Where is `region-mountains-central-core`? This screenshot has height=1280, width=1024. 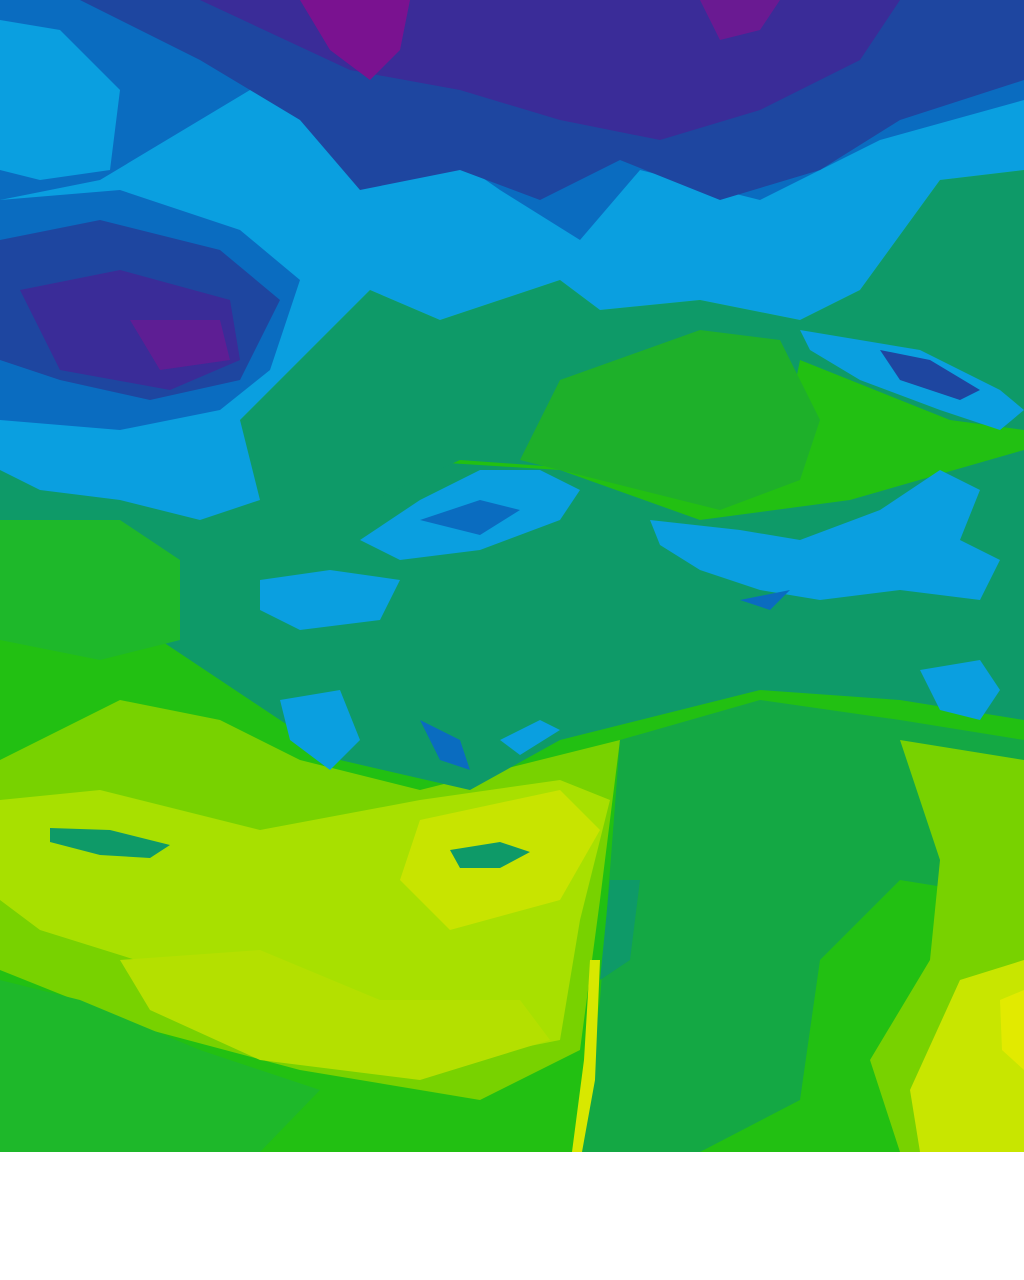 region-mountains-central-core is located at coordinates (470, 517).